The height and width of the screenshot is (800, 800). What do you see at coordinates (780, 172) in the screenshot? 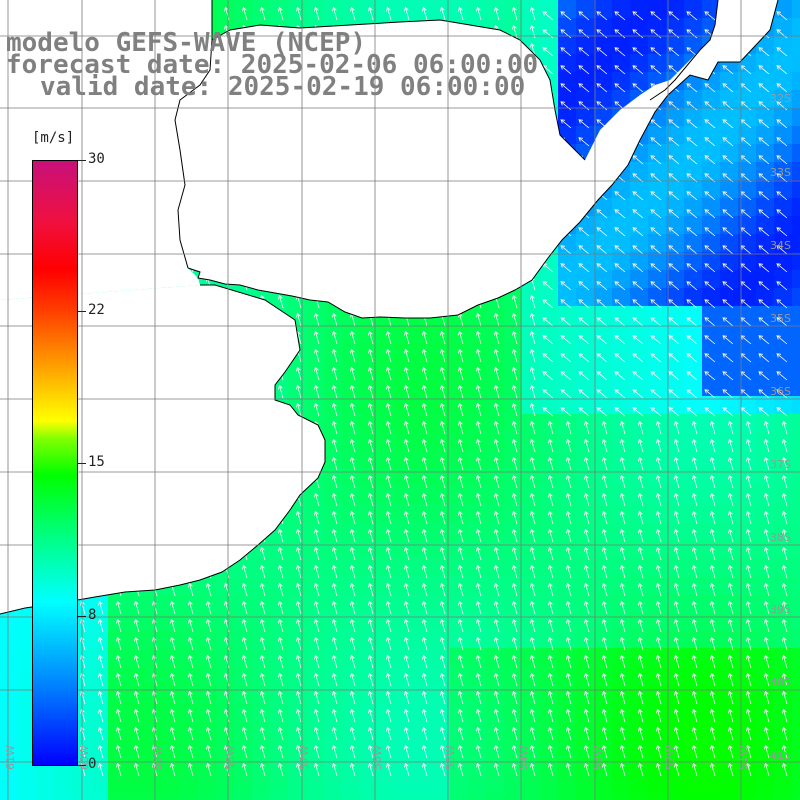
I see `lat-label: 33S` at bounding box center [780, 172].